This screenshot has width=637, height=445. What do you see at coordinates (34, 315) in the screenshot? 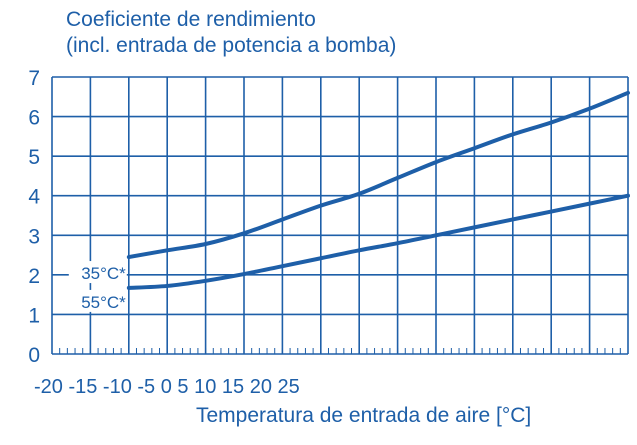
I see `y-tick-label: 1` at bounding box center [34, 315].